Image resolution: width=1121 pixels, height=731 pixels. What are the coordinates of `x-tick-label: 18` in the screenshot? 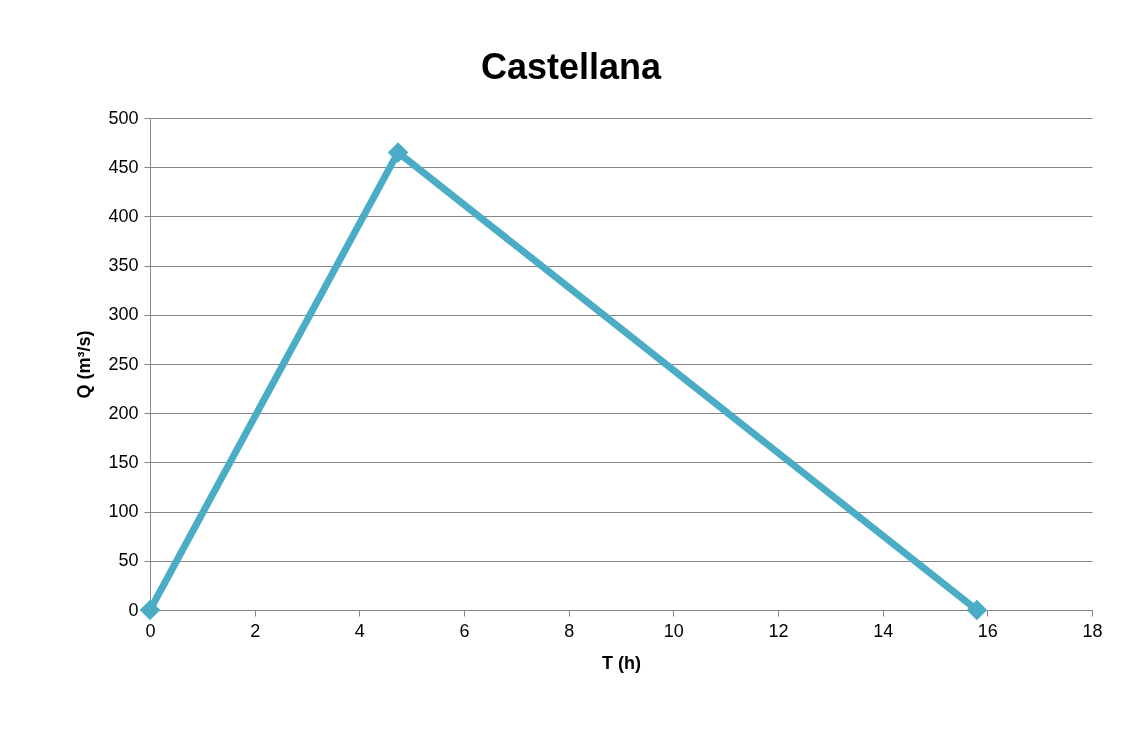 It's located at (1092, 630).